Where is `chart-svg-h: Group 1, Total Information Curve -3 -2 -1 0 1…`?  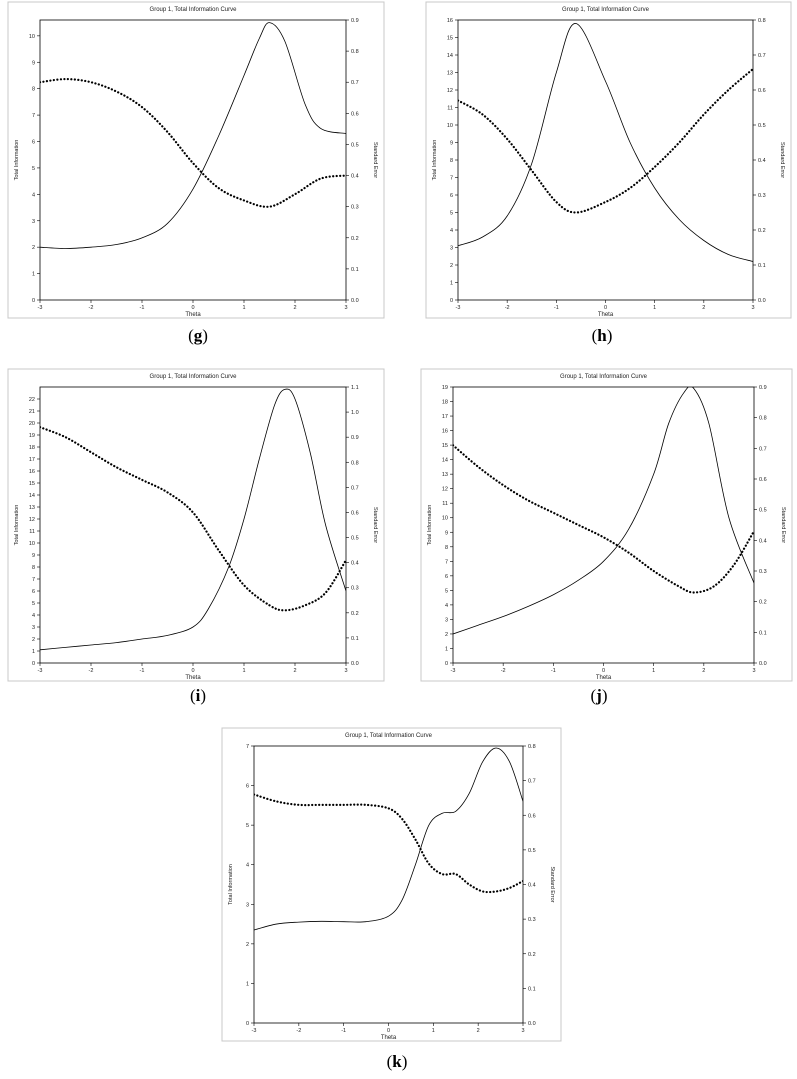
chart-svg-h: Group 1, Total Information Curve -3 -2 -1 0 1… is located at coordinates (608, 160).